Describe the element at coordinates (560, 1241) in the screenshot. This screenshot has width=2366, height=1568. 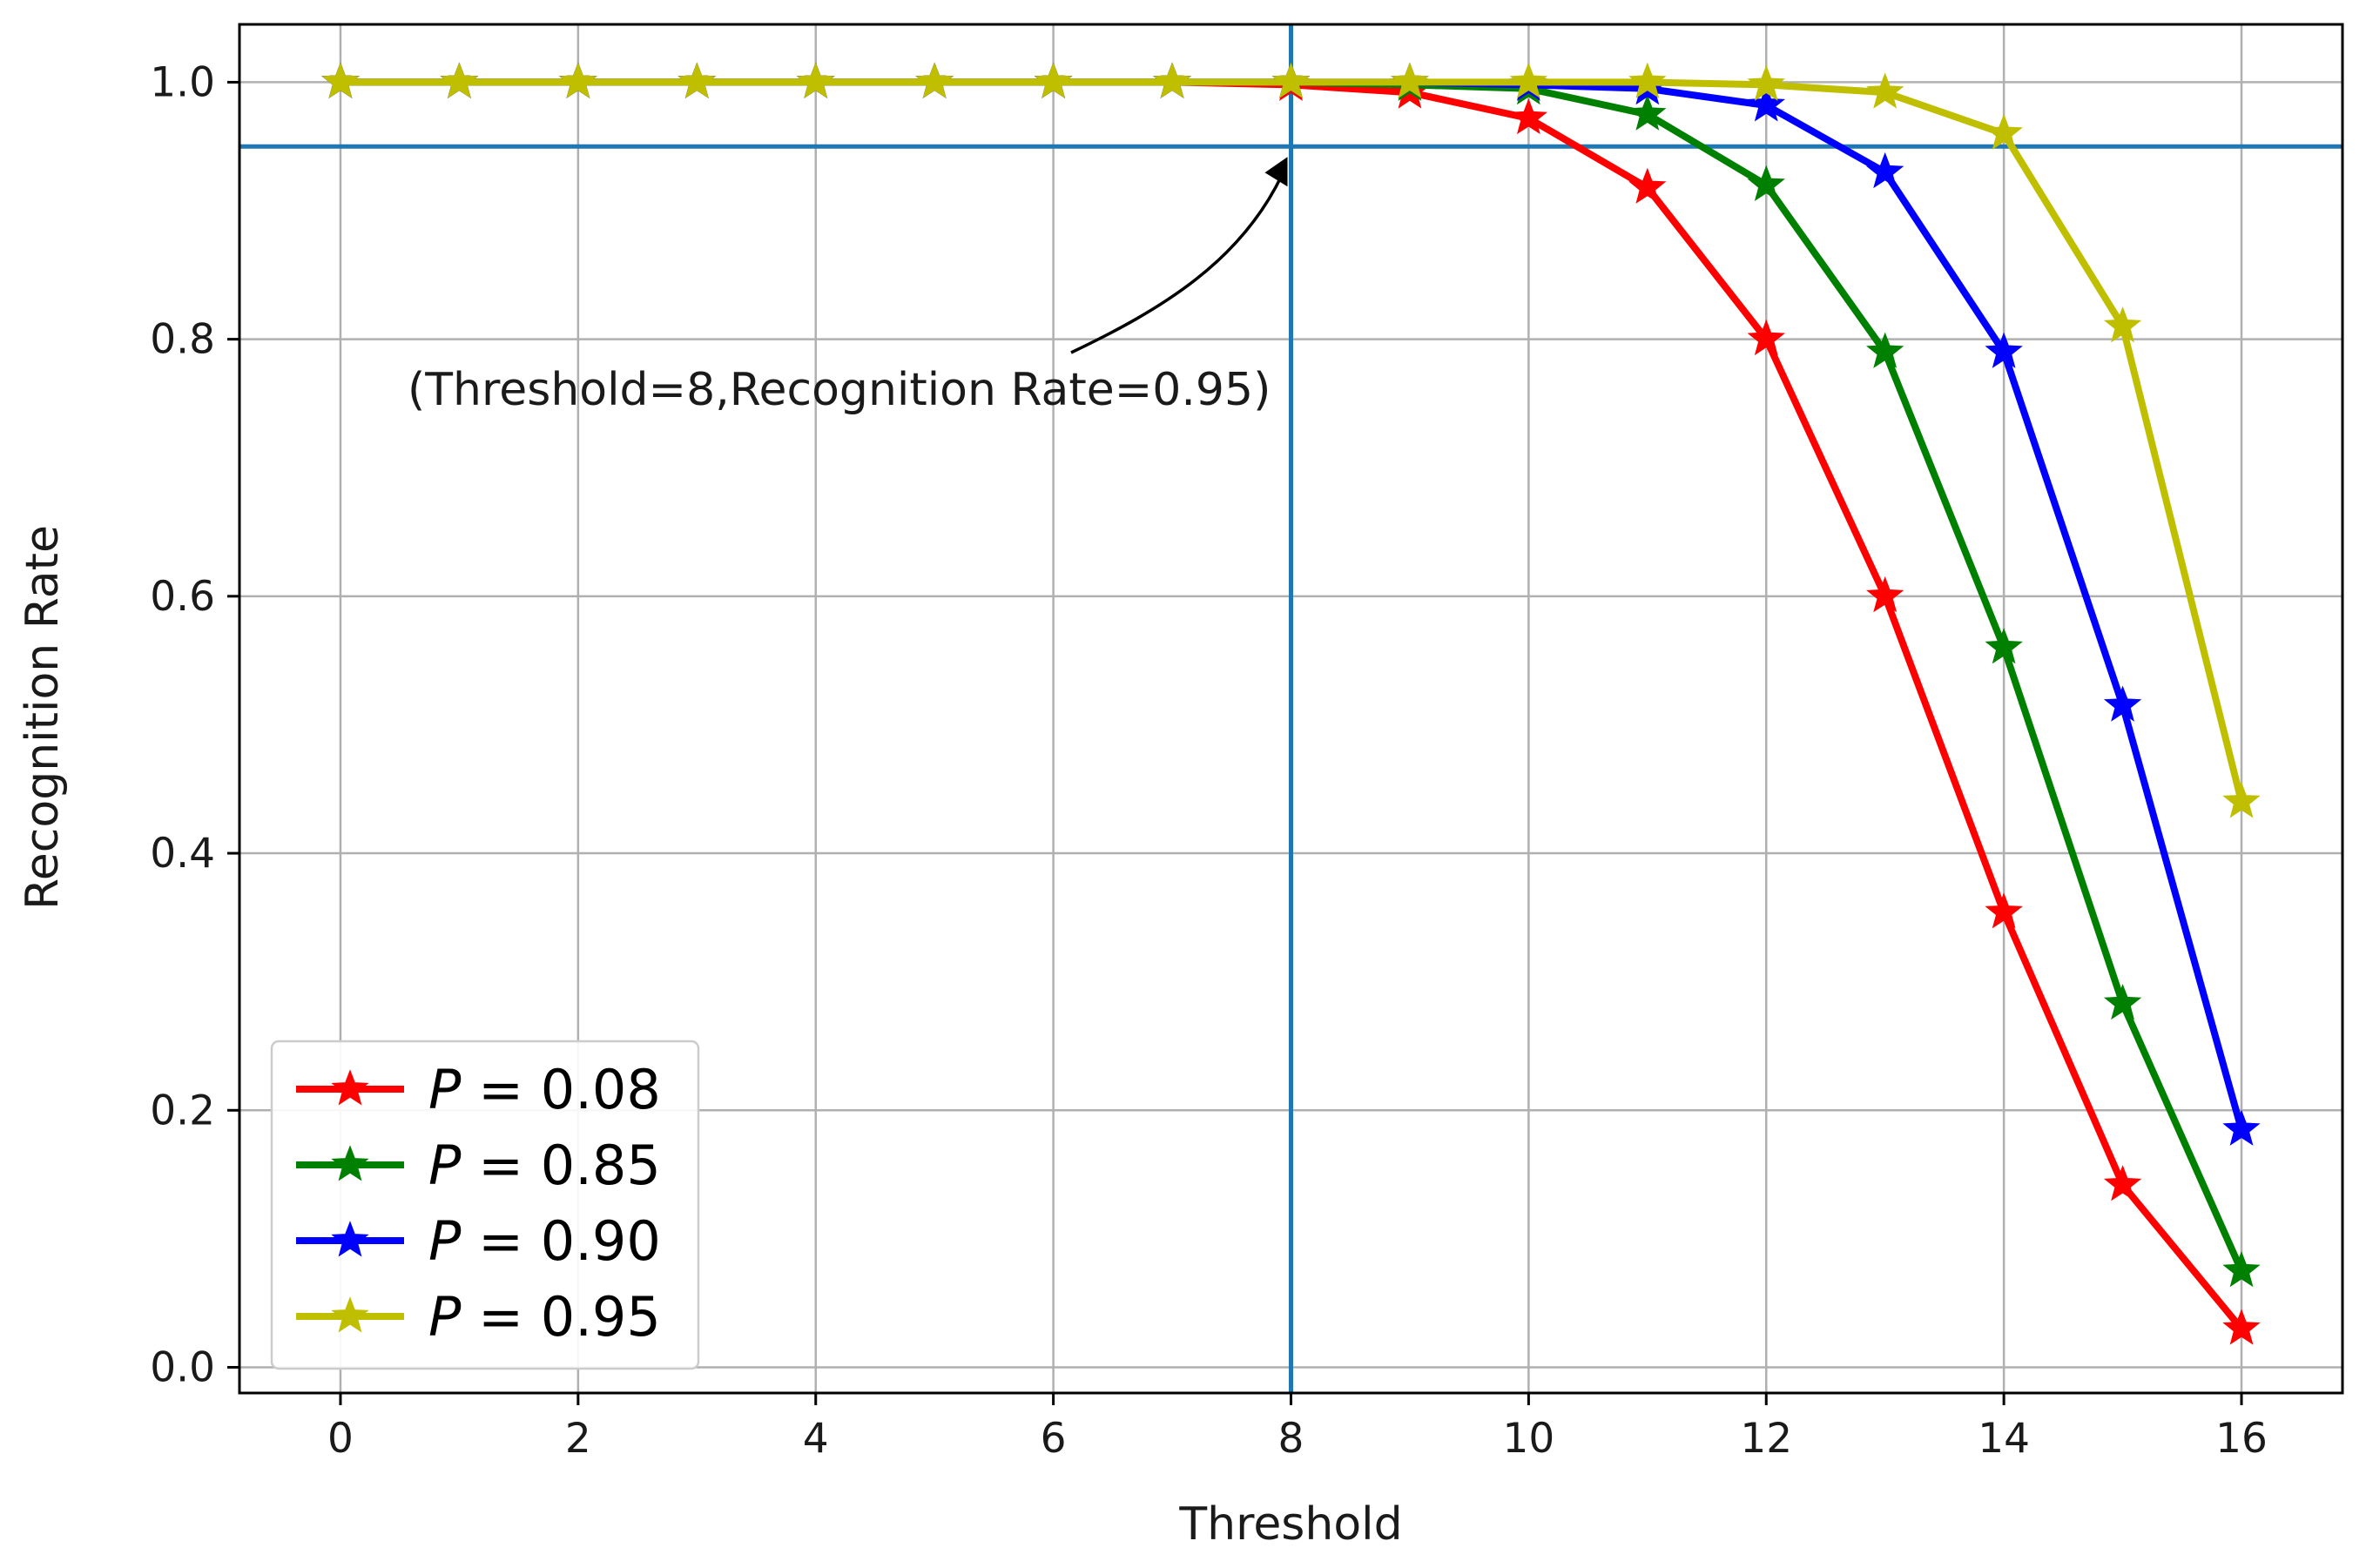
I see `legend-label-value: = 0.90` at that location.